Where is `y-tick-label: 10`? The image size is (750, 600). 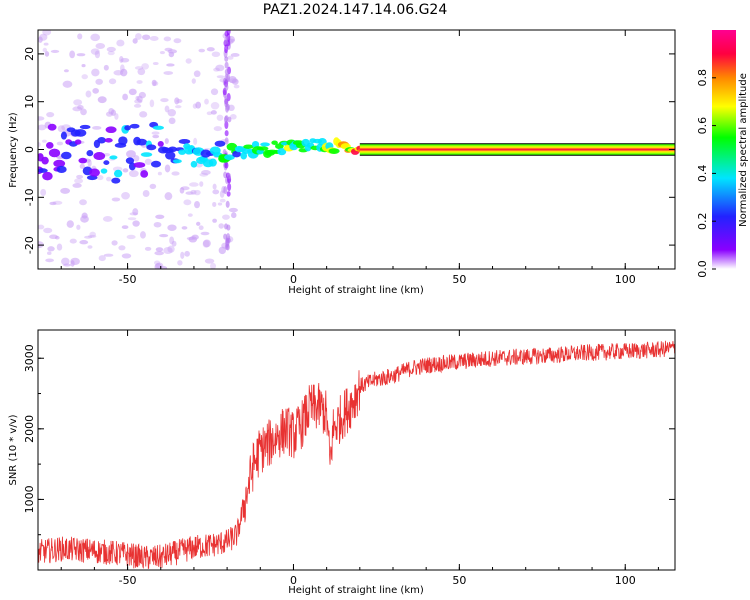 y-tick-label: 10 is located at coordinates (29, 102).